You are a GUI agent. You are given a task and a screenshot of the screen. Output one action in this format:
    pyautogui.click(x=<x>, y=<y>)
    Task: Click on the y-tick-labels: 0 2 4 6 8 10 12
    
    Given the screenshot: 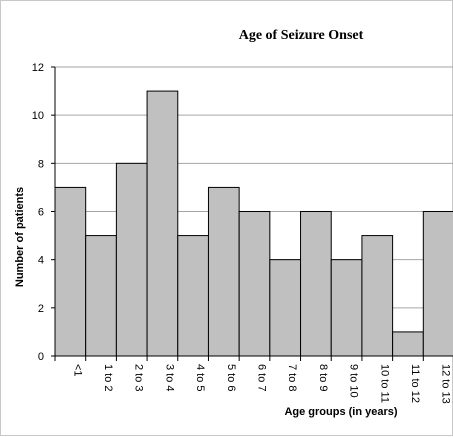 What is the action you would take?
    pyautogui.click(x=38, y=212)
    